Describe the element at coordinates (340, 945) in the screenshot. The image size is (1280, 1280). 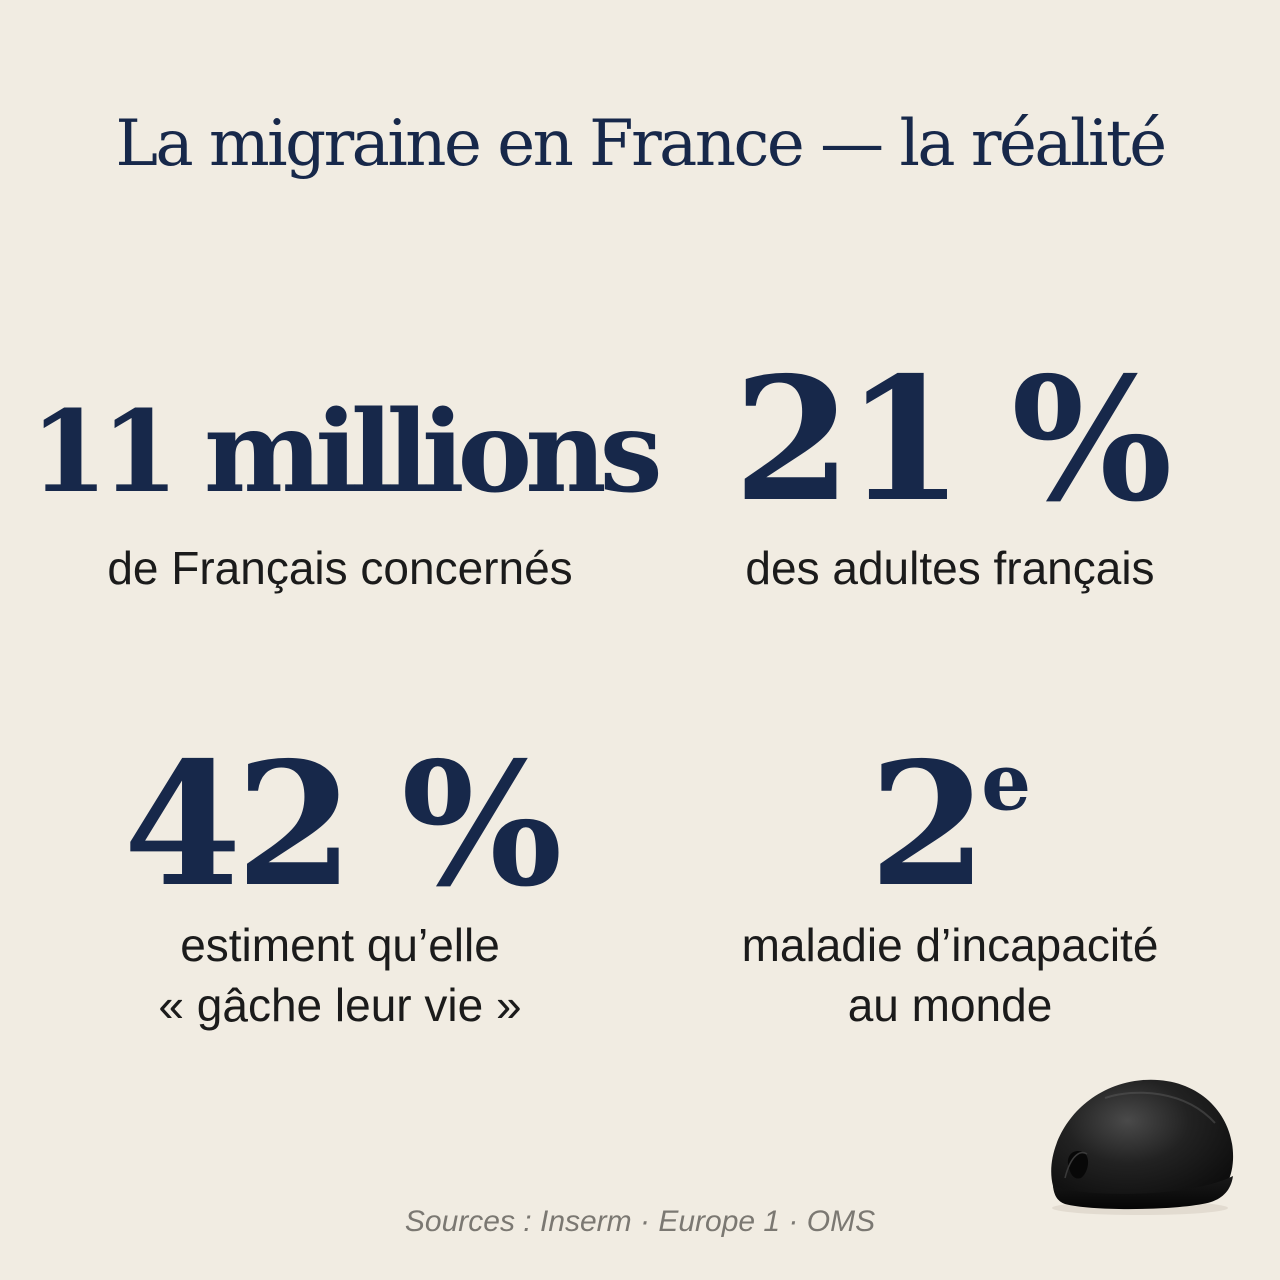
I see `stat-description-line-1: estiment qu’elle` at that location.